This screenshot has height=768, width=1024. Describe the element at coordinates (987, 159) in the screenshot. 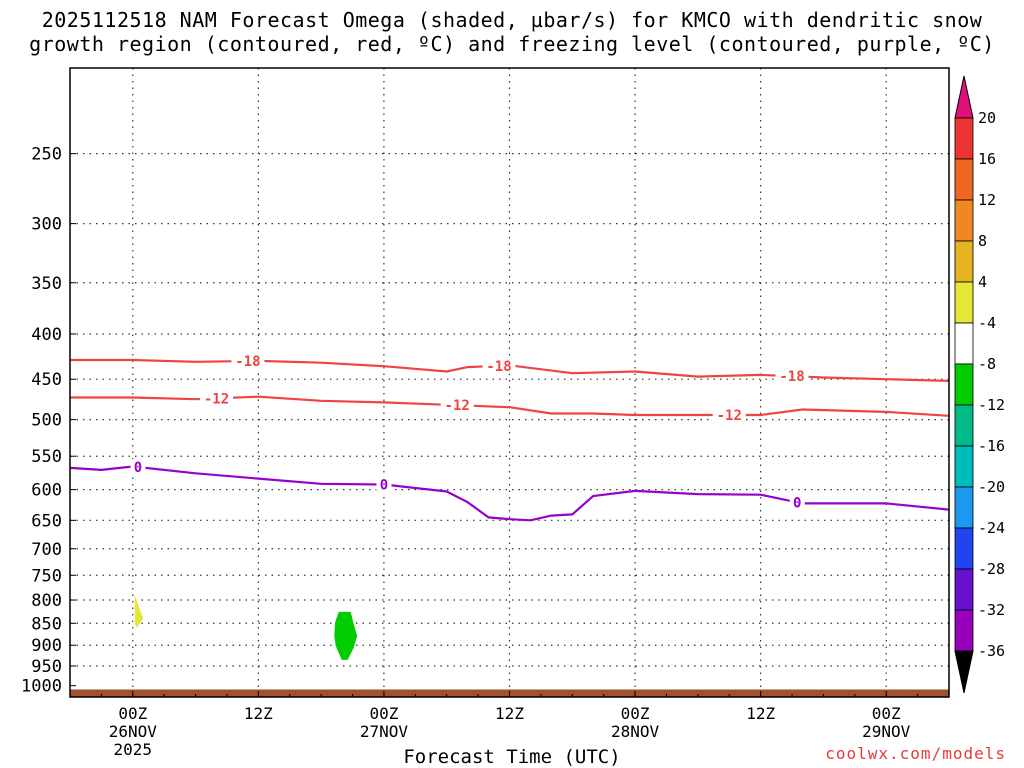

I see `colorbar-label-1: 16` at that location.